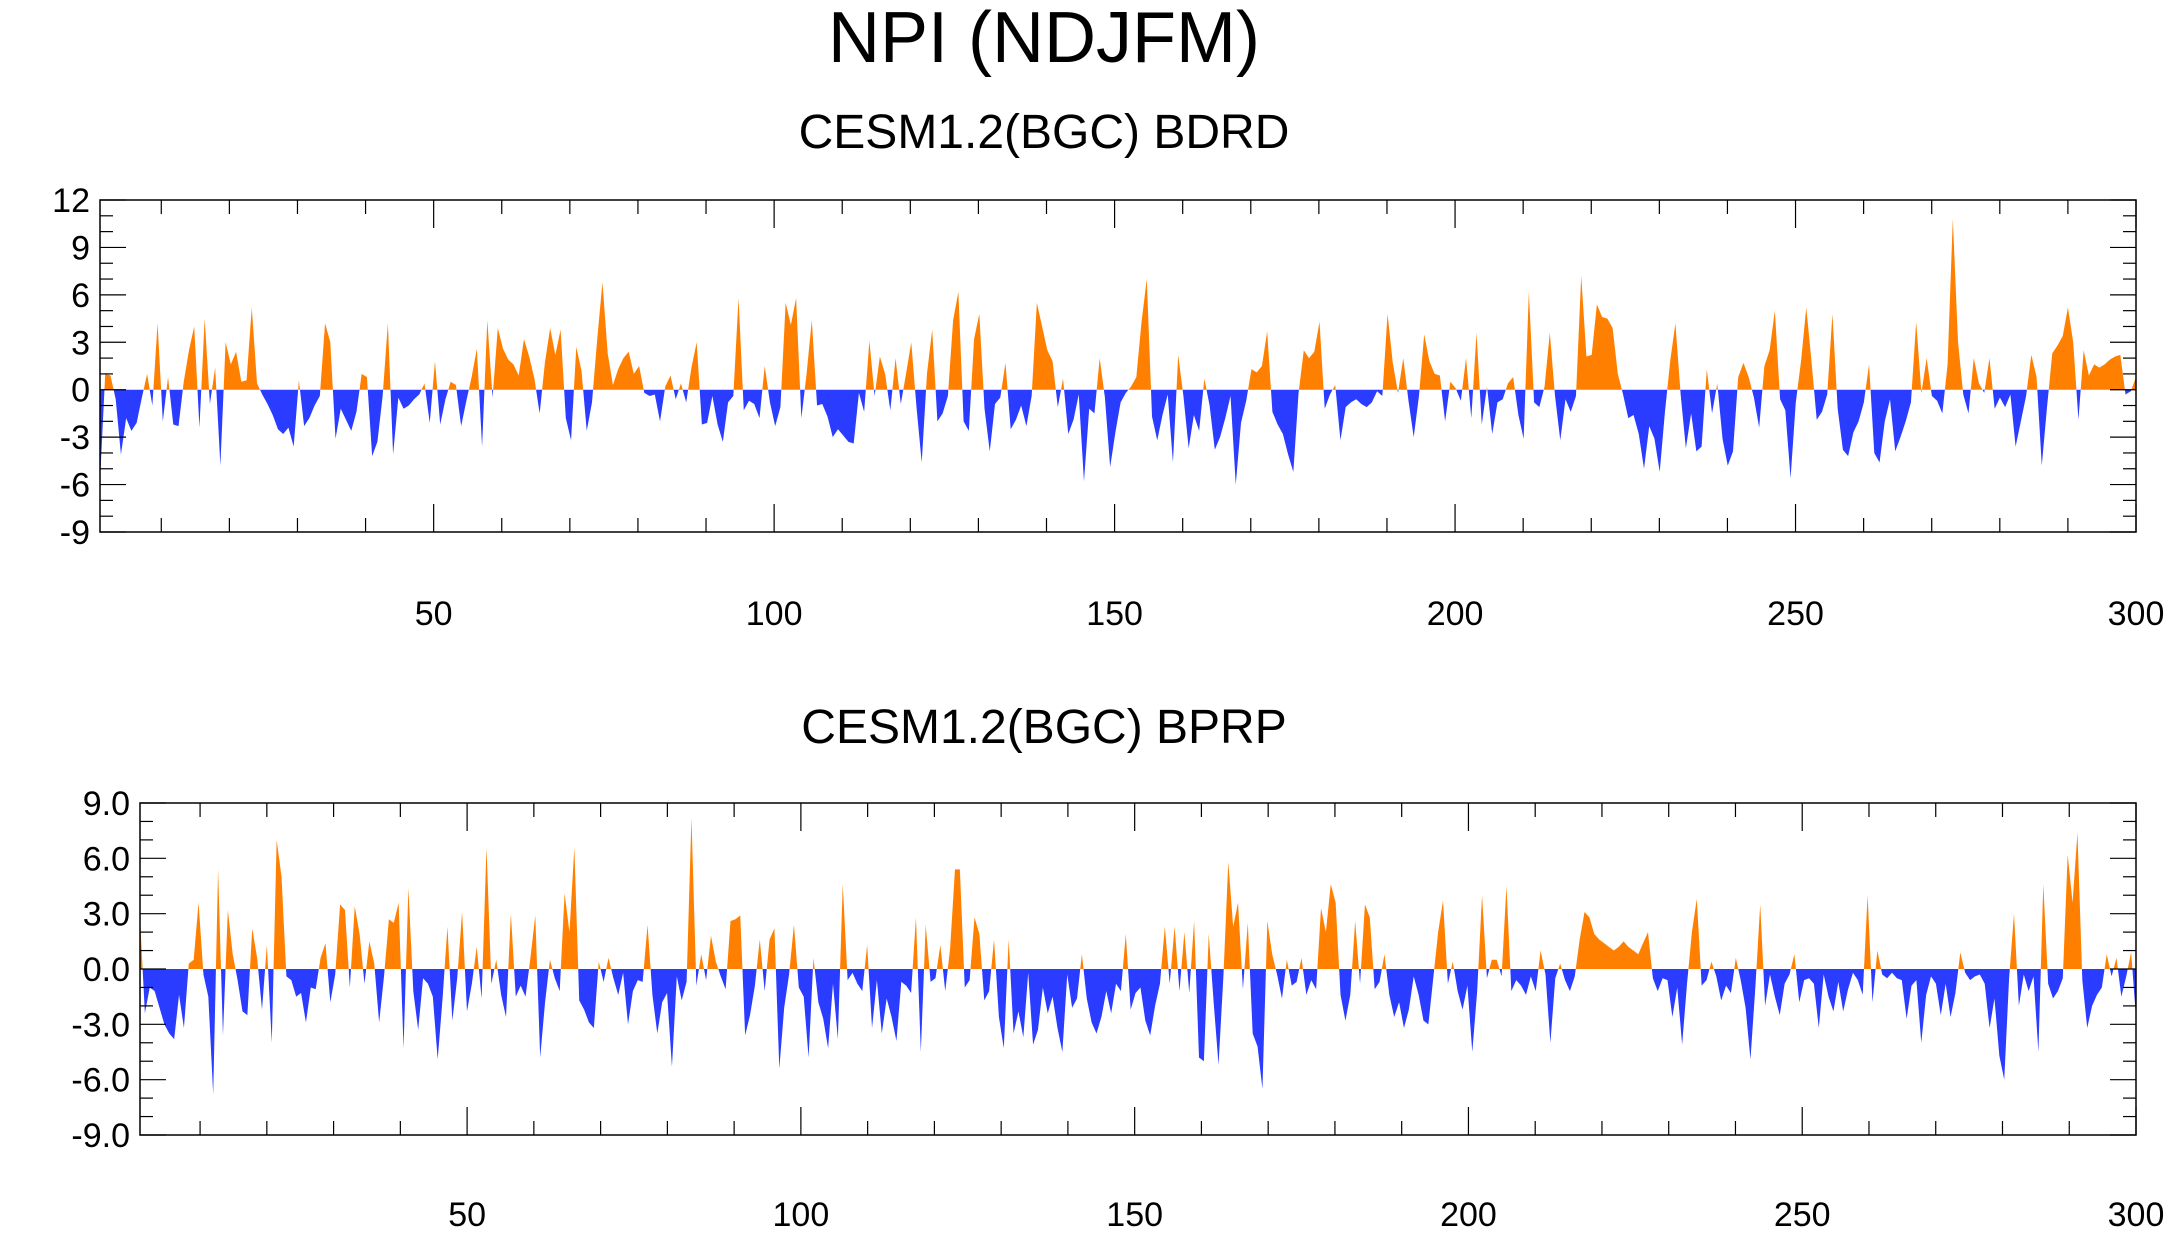 Image resolution: width=2176 pixels, height=1233 pixels. I want to click on x-tick-label-bdrd: 50, so click(434, 614).